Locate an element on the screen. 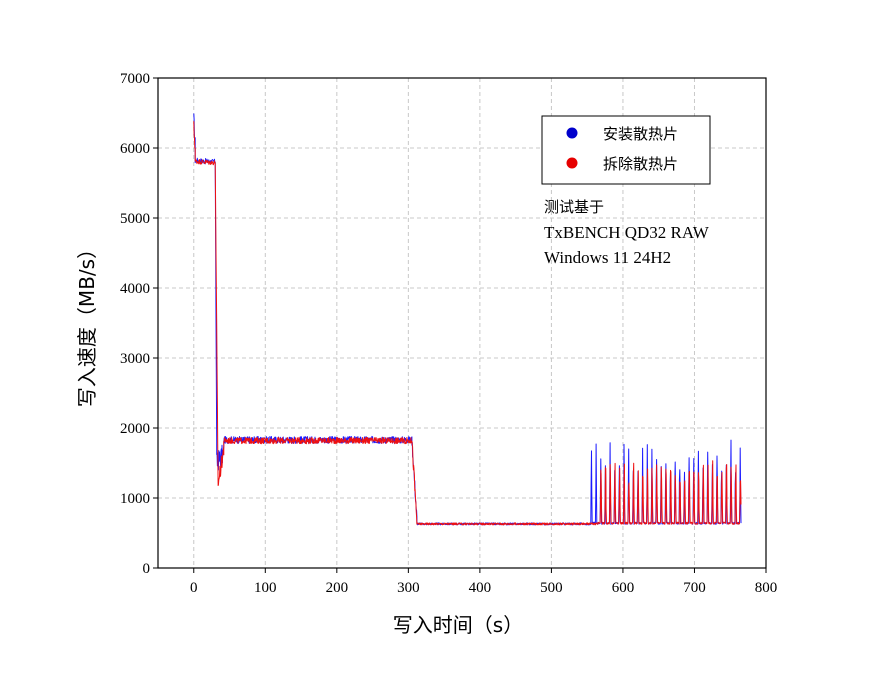 The width and height of the screenshot is (890, 681). legend-label-remove: 拆除散热片 is located at coordinates (640, 164).